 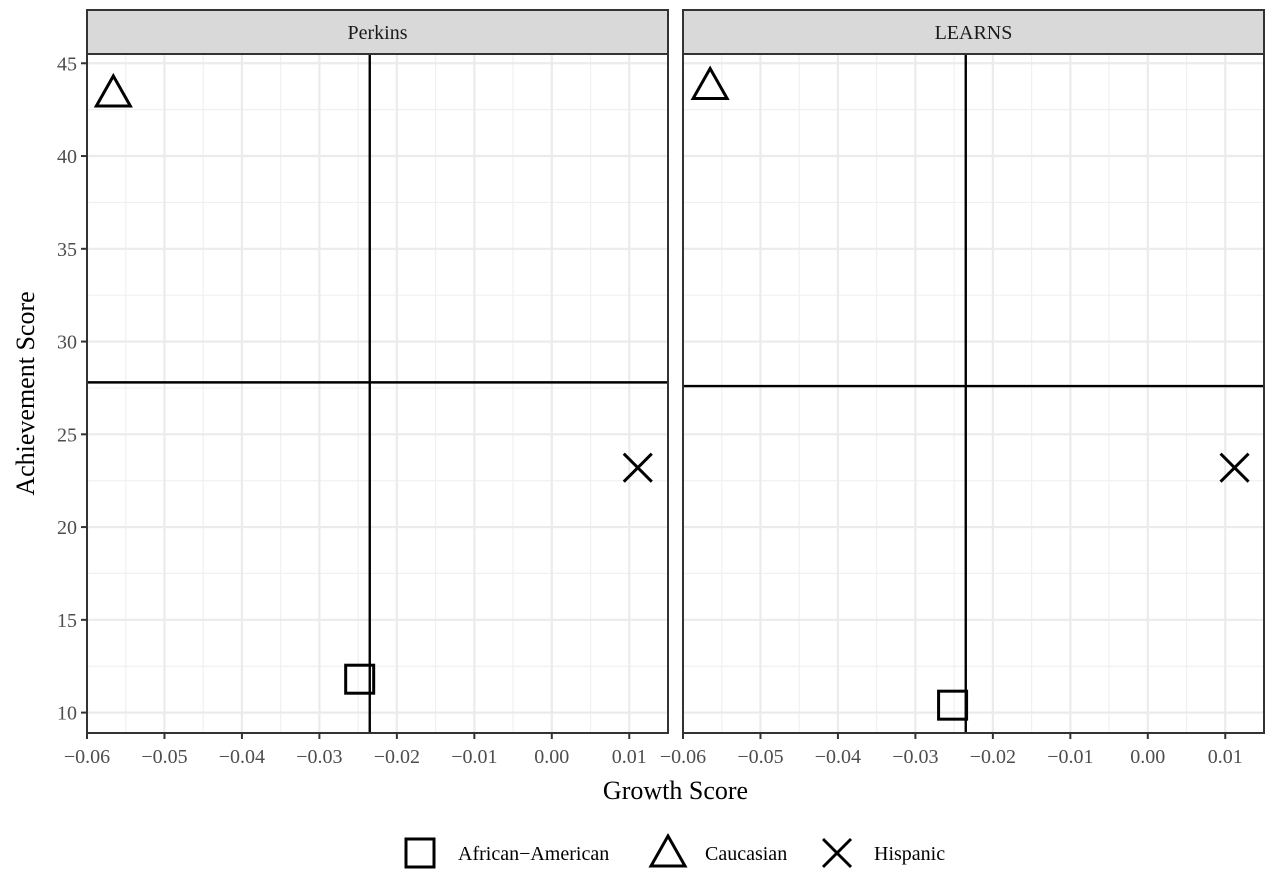 I want to click on legend-key-square, so click(x=420, y=853).